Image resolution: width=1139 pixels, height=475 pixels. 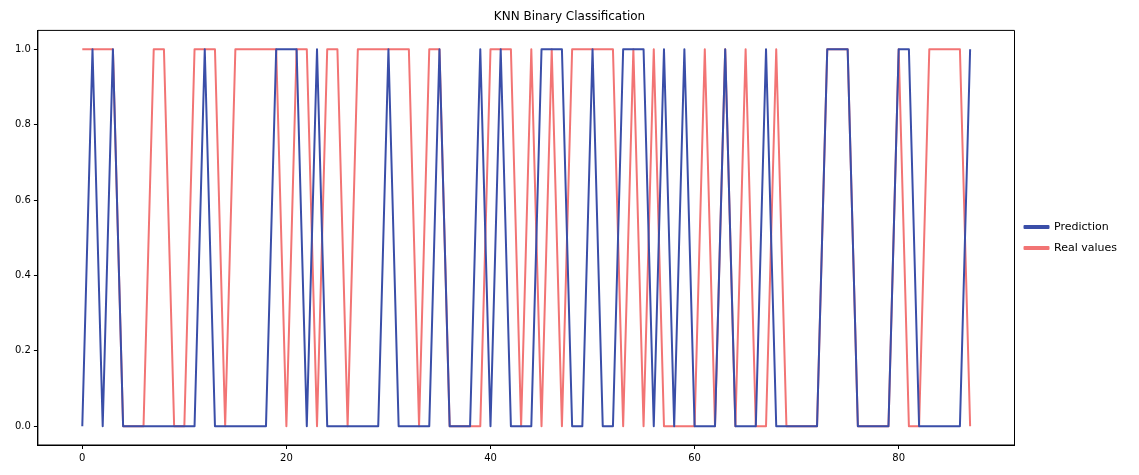 I want to click on y-tick-label: 0.6, so click(x=23, y=199).